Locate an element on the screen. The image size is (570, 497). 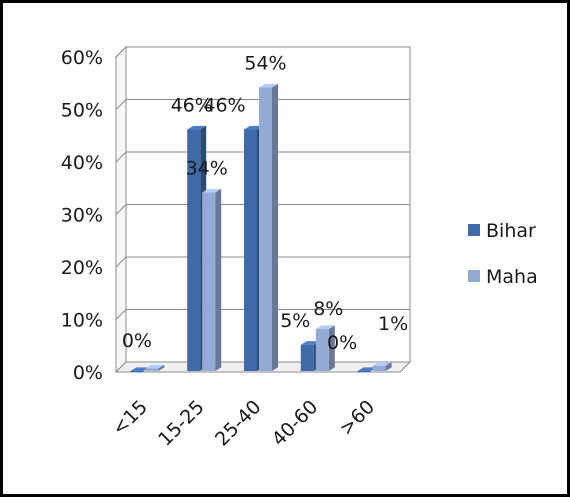
y-tick-label: 60% is located at coordinates (82, 58).